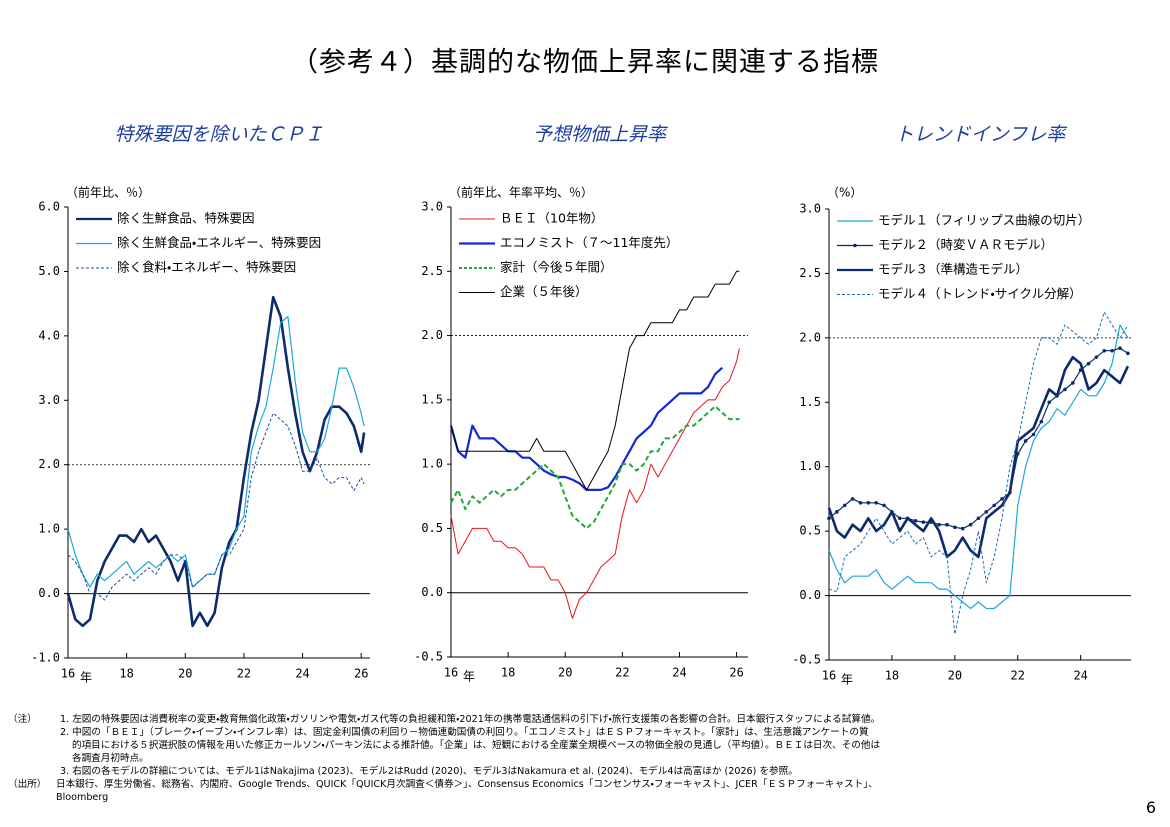  Describe the element at coordinates (981, 135) in the screenshot. I see `chart-title: トレンドインフレ率` at that location.